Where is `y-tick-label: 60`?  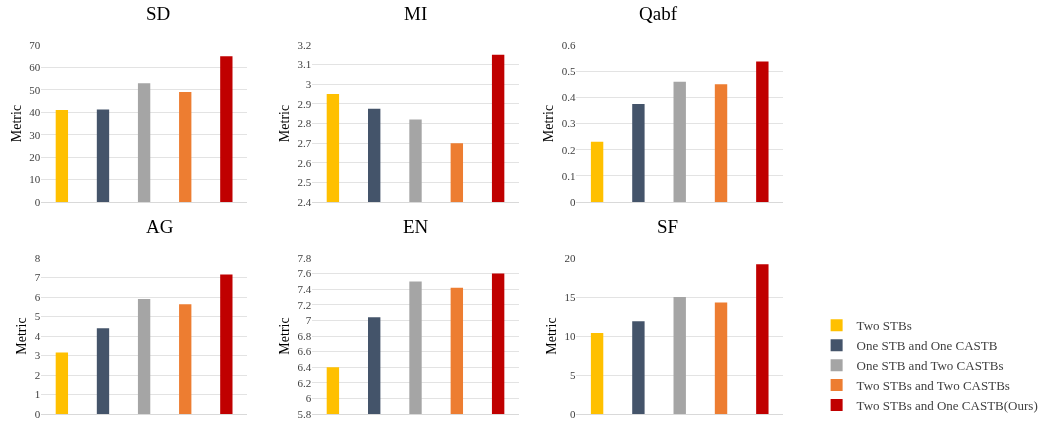 y-tick-label: 60 is located at coordinates (35, 67).